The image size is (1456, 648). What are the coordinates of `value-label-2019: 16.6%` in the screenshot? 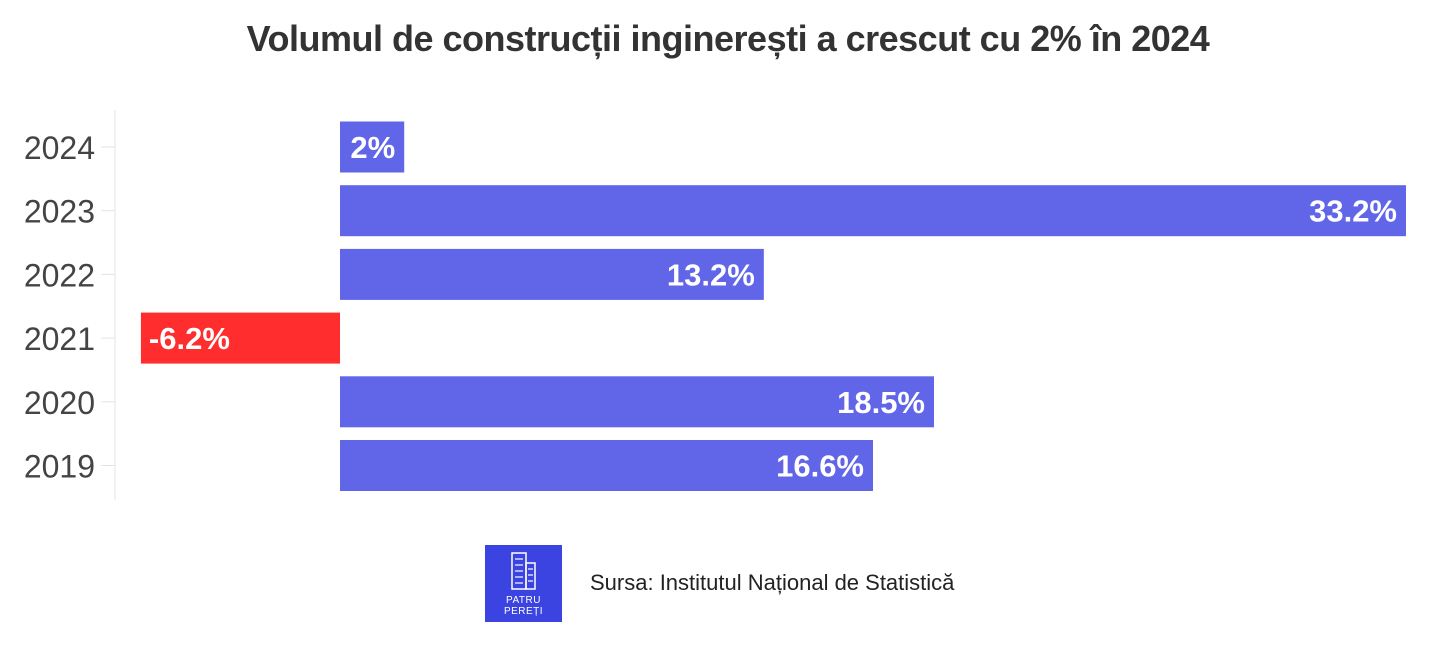 It's located at (820, 466).